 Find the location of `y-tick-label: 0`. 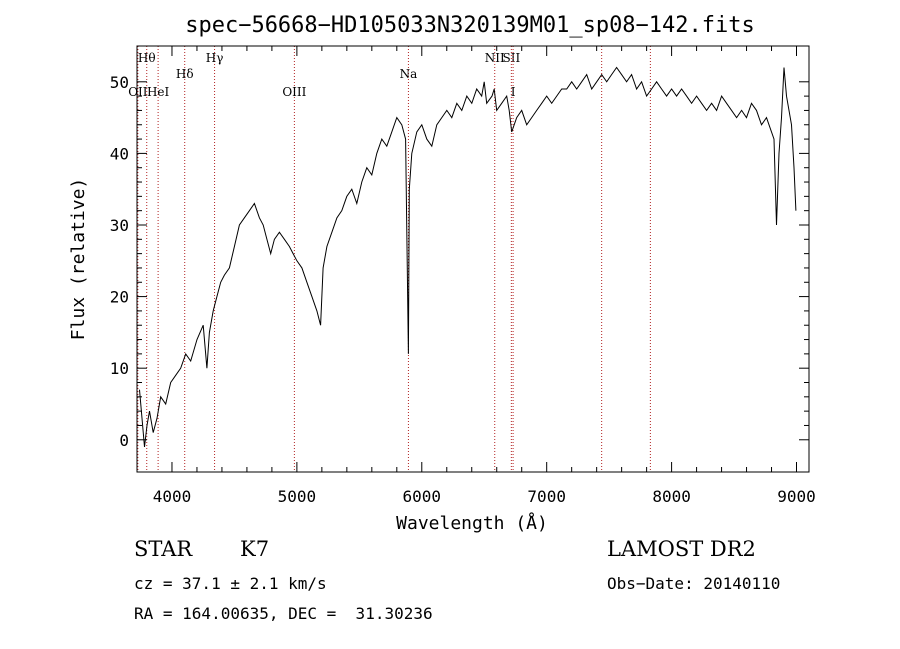

y-tick-label: 0 is located at coordinates (124, 440).